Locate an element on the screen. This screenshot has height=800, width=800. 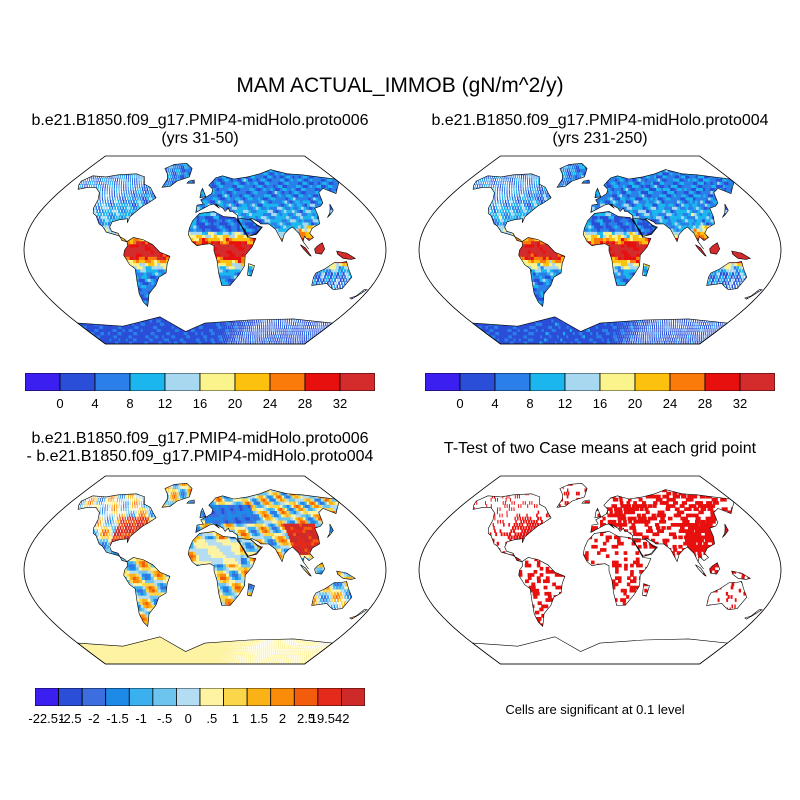
map-ocean-background is located at coordinates (600, 570).